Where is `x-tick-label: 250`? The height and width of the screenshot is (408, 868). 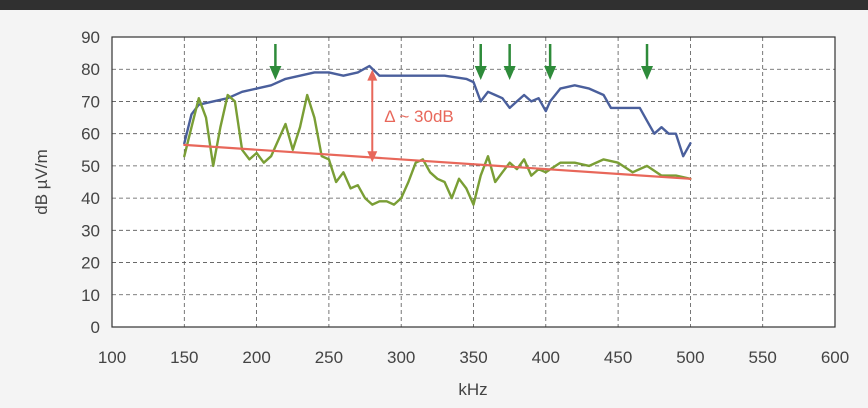 x-tick-label: 250 is located at coordinates (329, 357).